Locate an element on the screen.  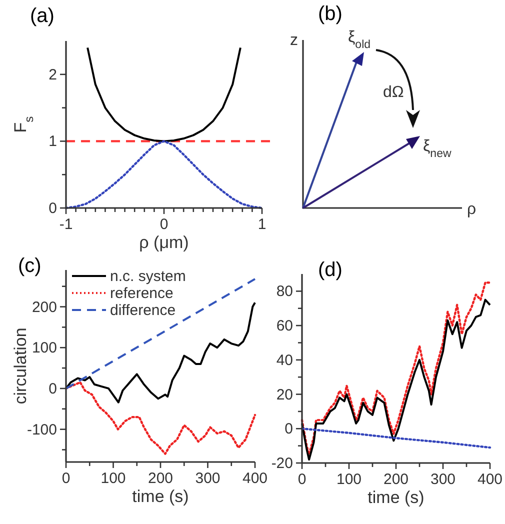
text: (b) is located at coordinates (330, 14).